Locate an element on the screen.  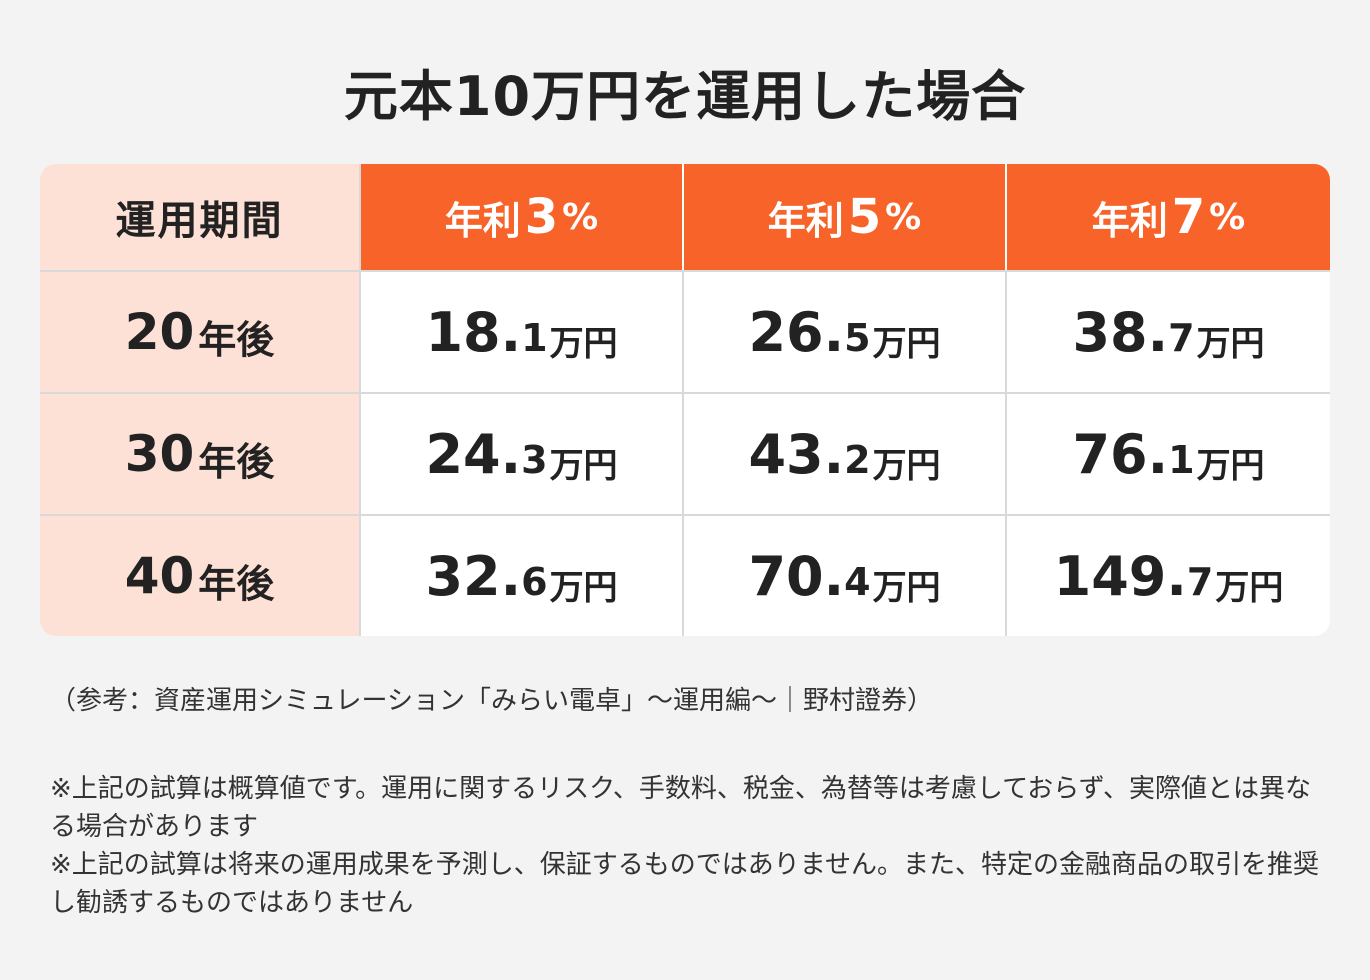
period-cell: 30 年後 is located at coordinates (200, 454).